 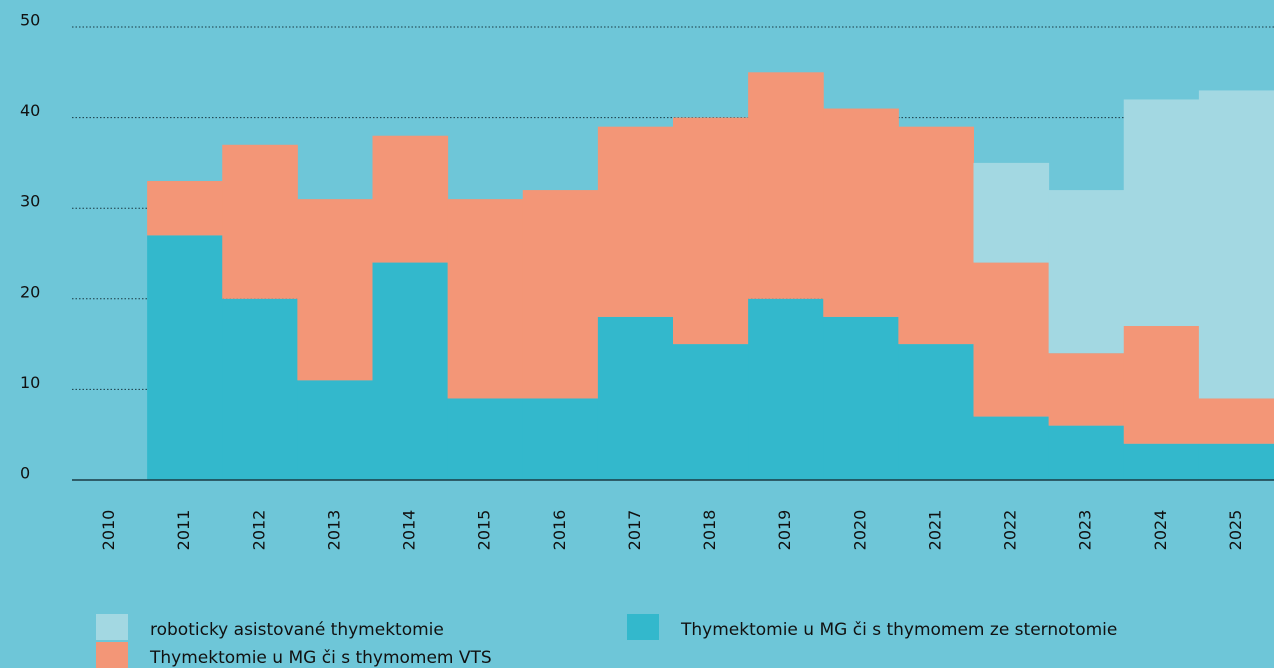 I want to click on x-tick-label: 2011, so click(x=183, y=530).